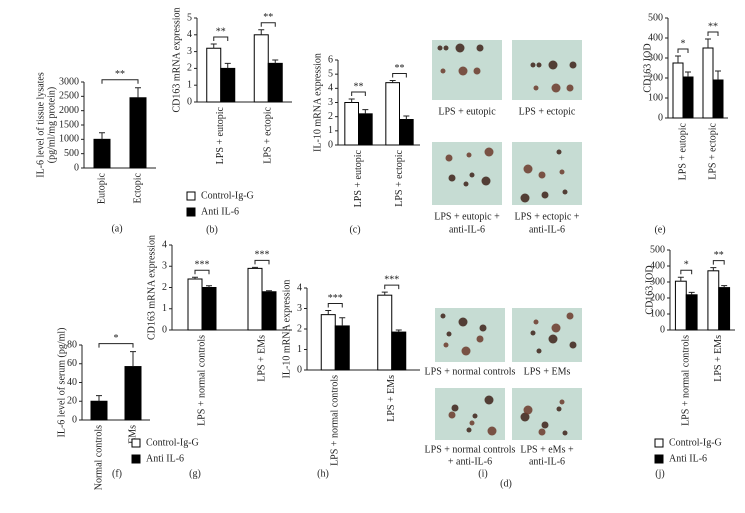 The height and width of the screenshot is (513, 745). Describe the element at coordinates (467, 216) in the screenshot. I see `image-caption: LPS + eutopic +` at that location.